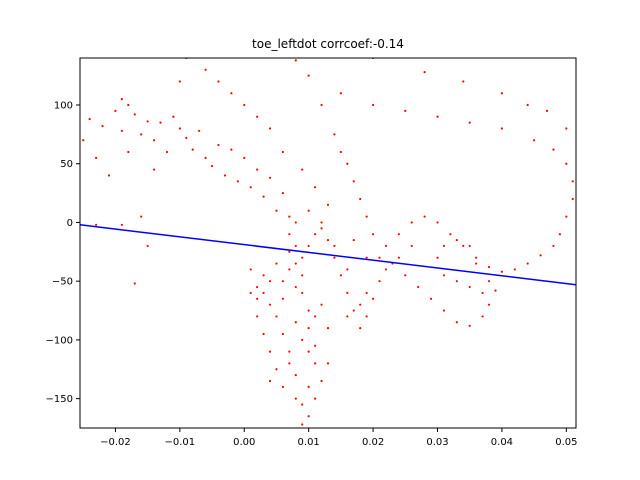 The width and height of the screenshot is (640, 480). What do you see at coordinates (502, 442) in the screenshot?
I see `x-tick-label: 0.04` at bounding box center [502, 442].